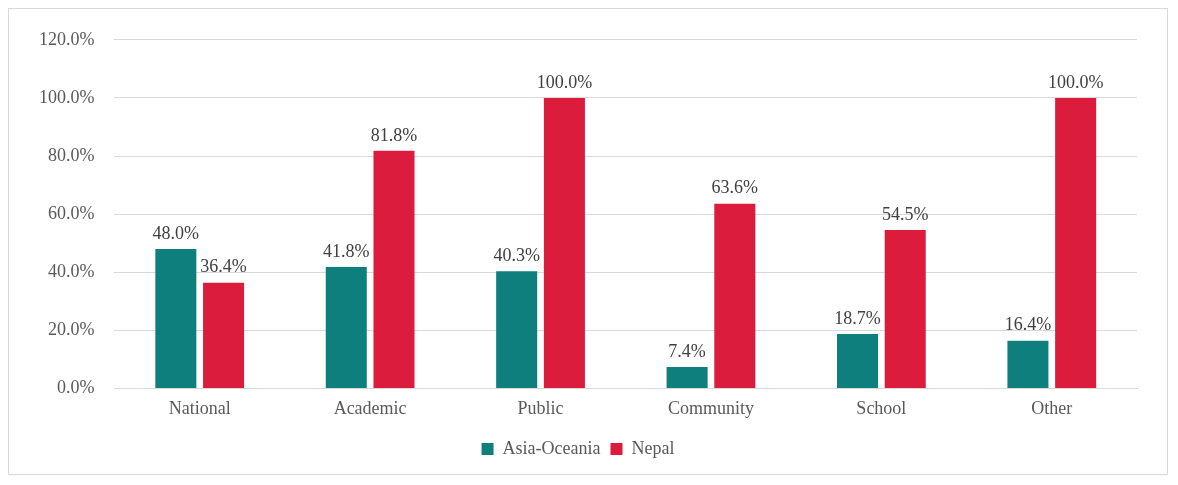 Image resolution: width=1178 pixels, height=485 pixels. What do you see at coordinates (687, 350) in the screenshot?
I see `data-label: 7.4%` at bounding box center [687, 350].